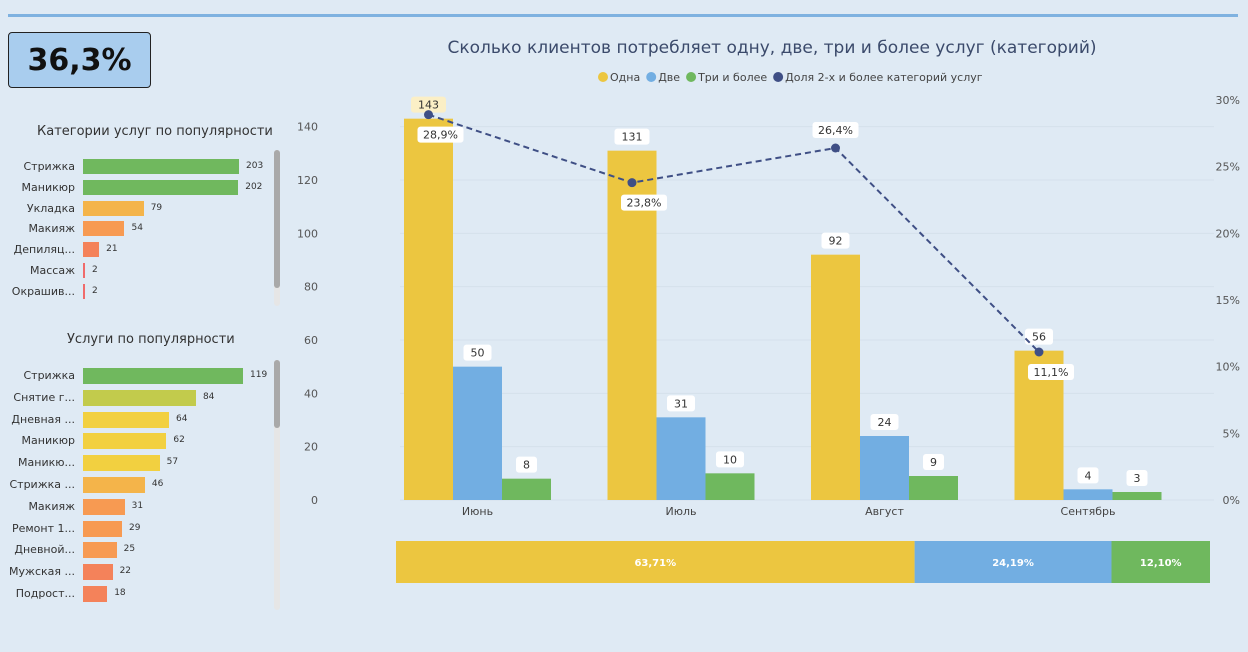 This screenshot has width=1248, height=652. Describe the element at coordinates (307, 127) in the screenshot. I see `y-tick-label: 140` at that location.